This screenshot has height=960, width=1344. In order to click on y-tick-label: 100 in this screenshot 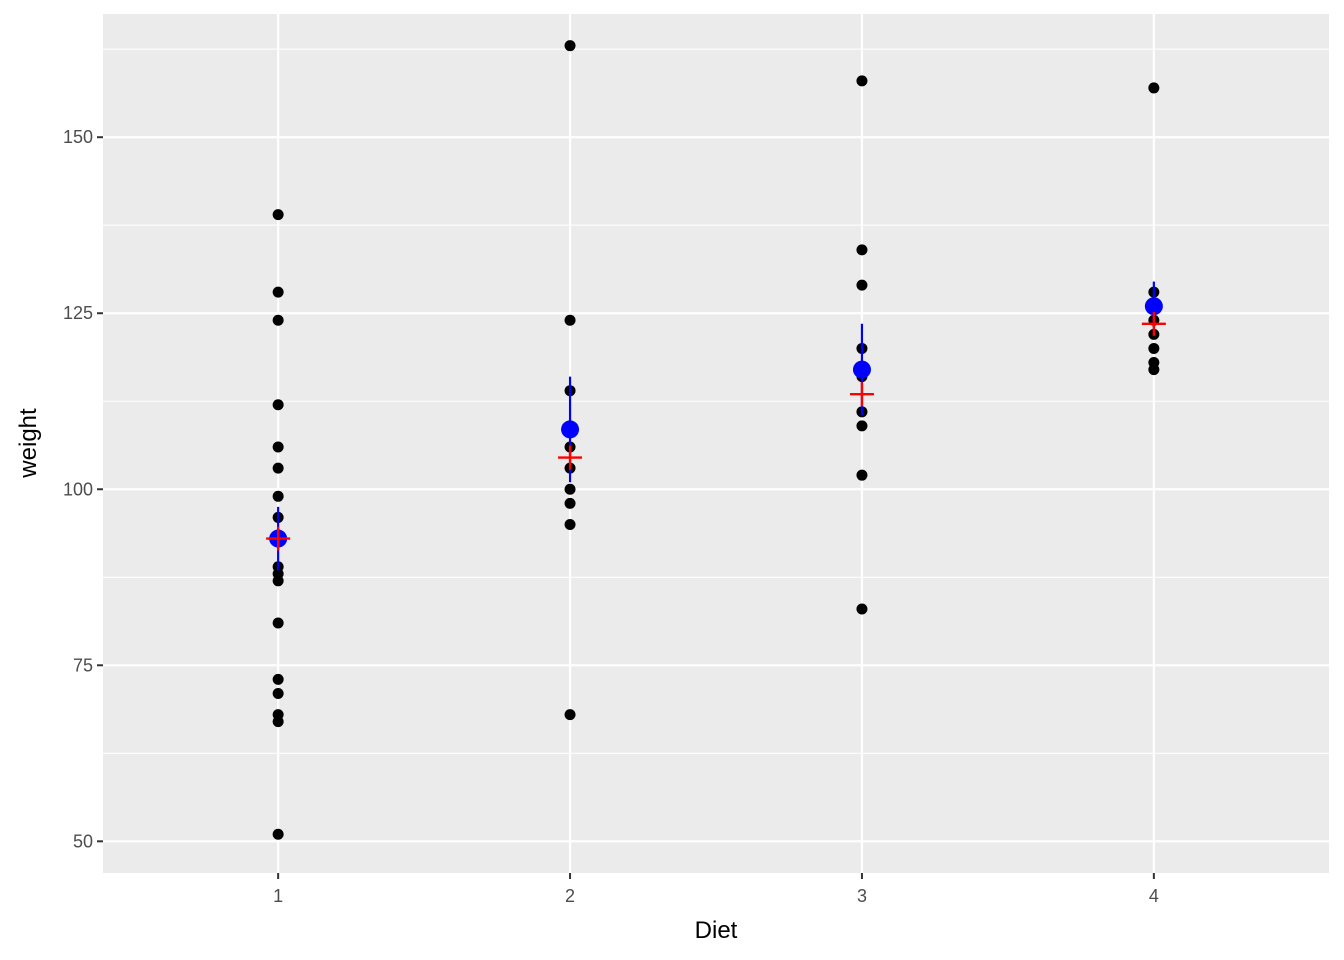, I will do `click(78, 489)`.